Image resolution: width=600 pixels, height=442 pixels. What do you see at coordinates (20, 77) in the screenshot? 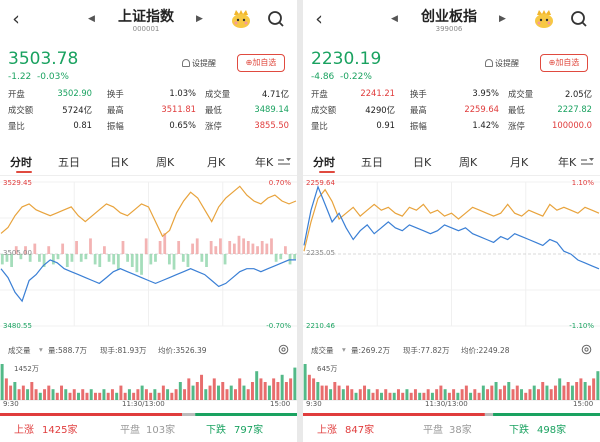
I see `change-value: -1.22` at bounding box center [20, 77].